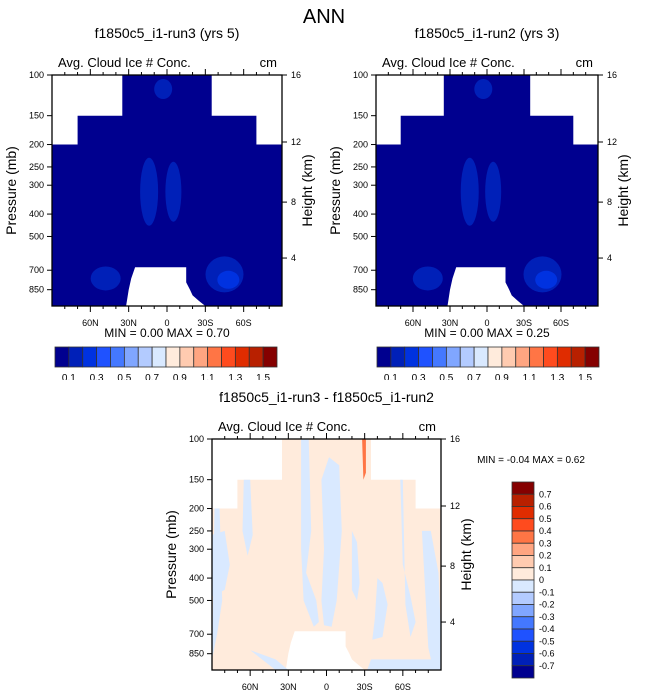  I want to click on y-tick-label: 700, so click(196, 634).